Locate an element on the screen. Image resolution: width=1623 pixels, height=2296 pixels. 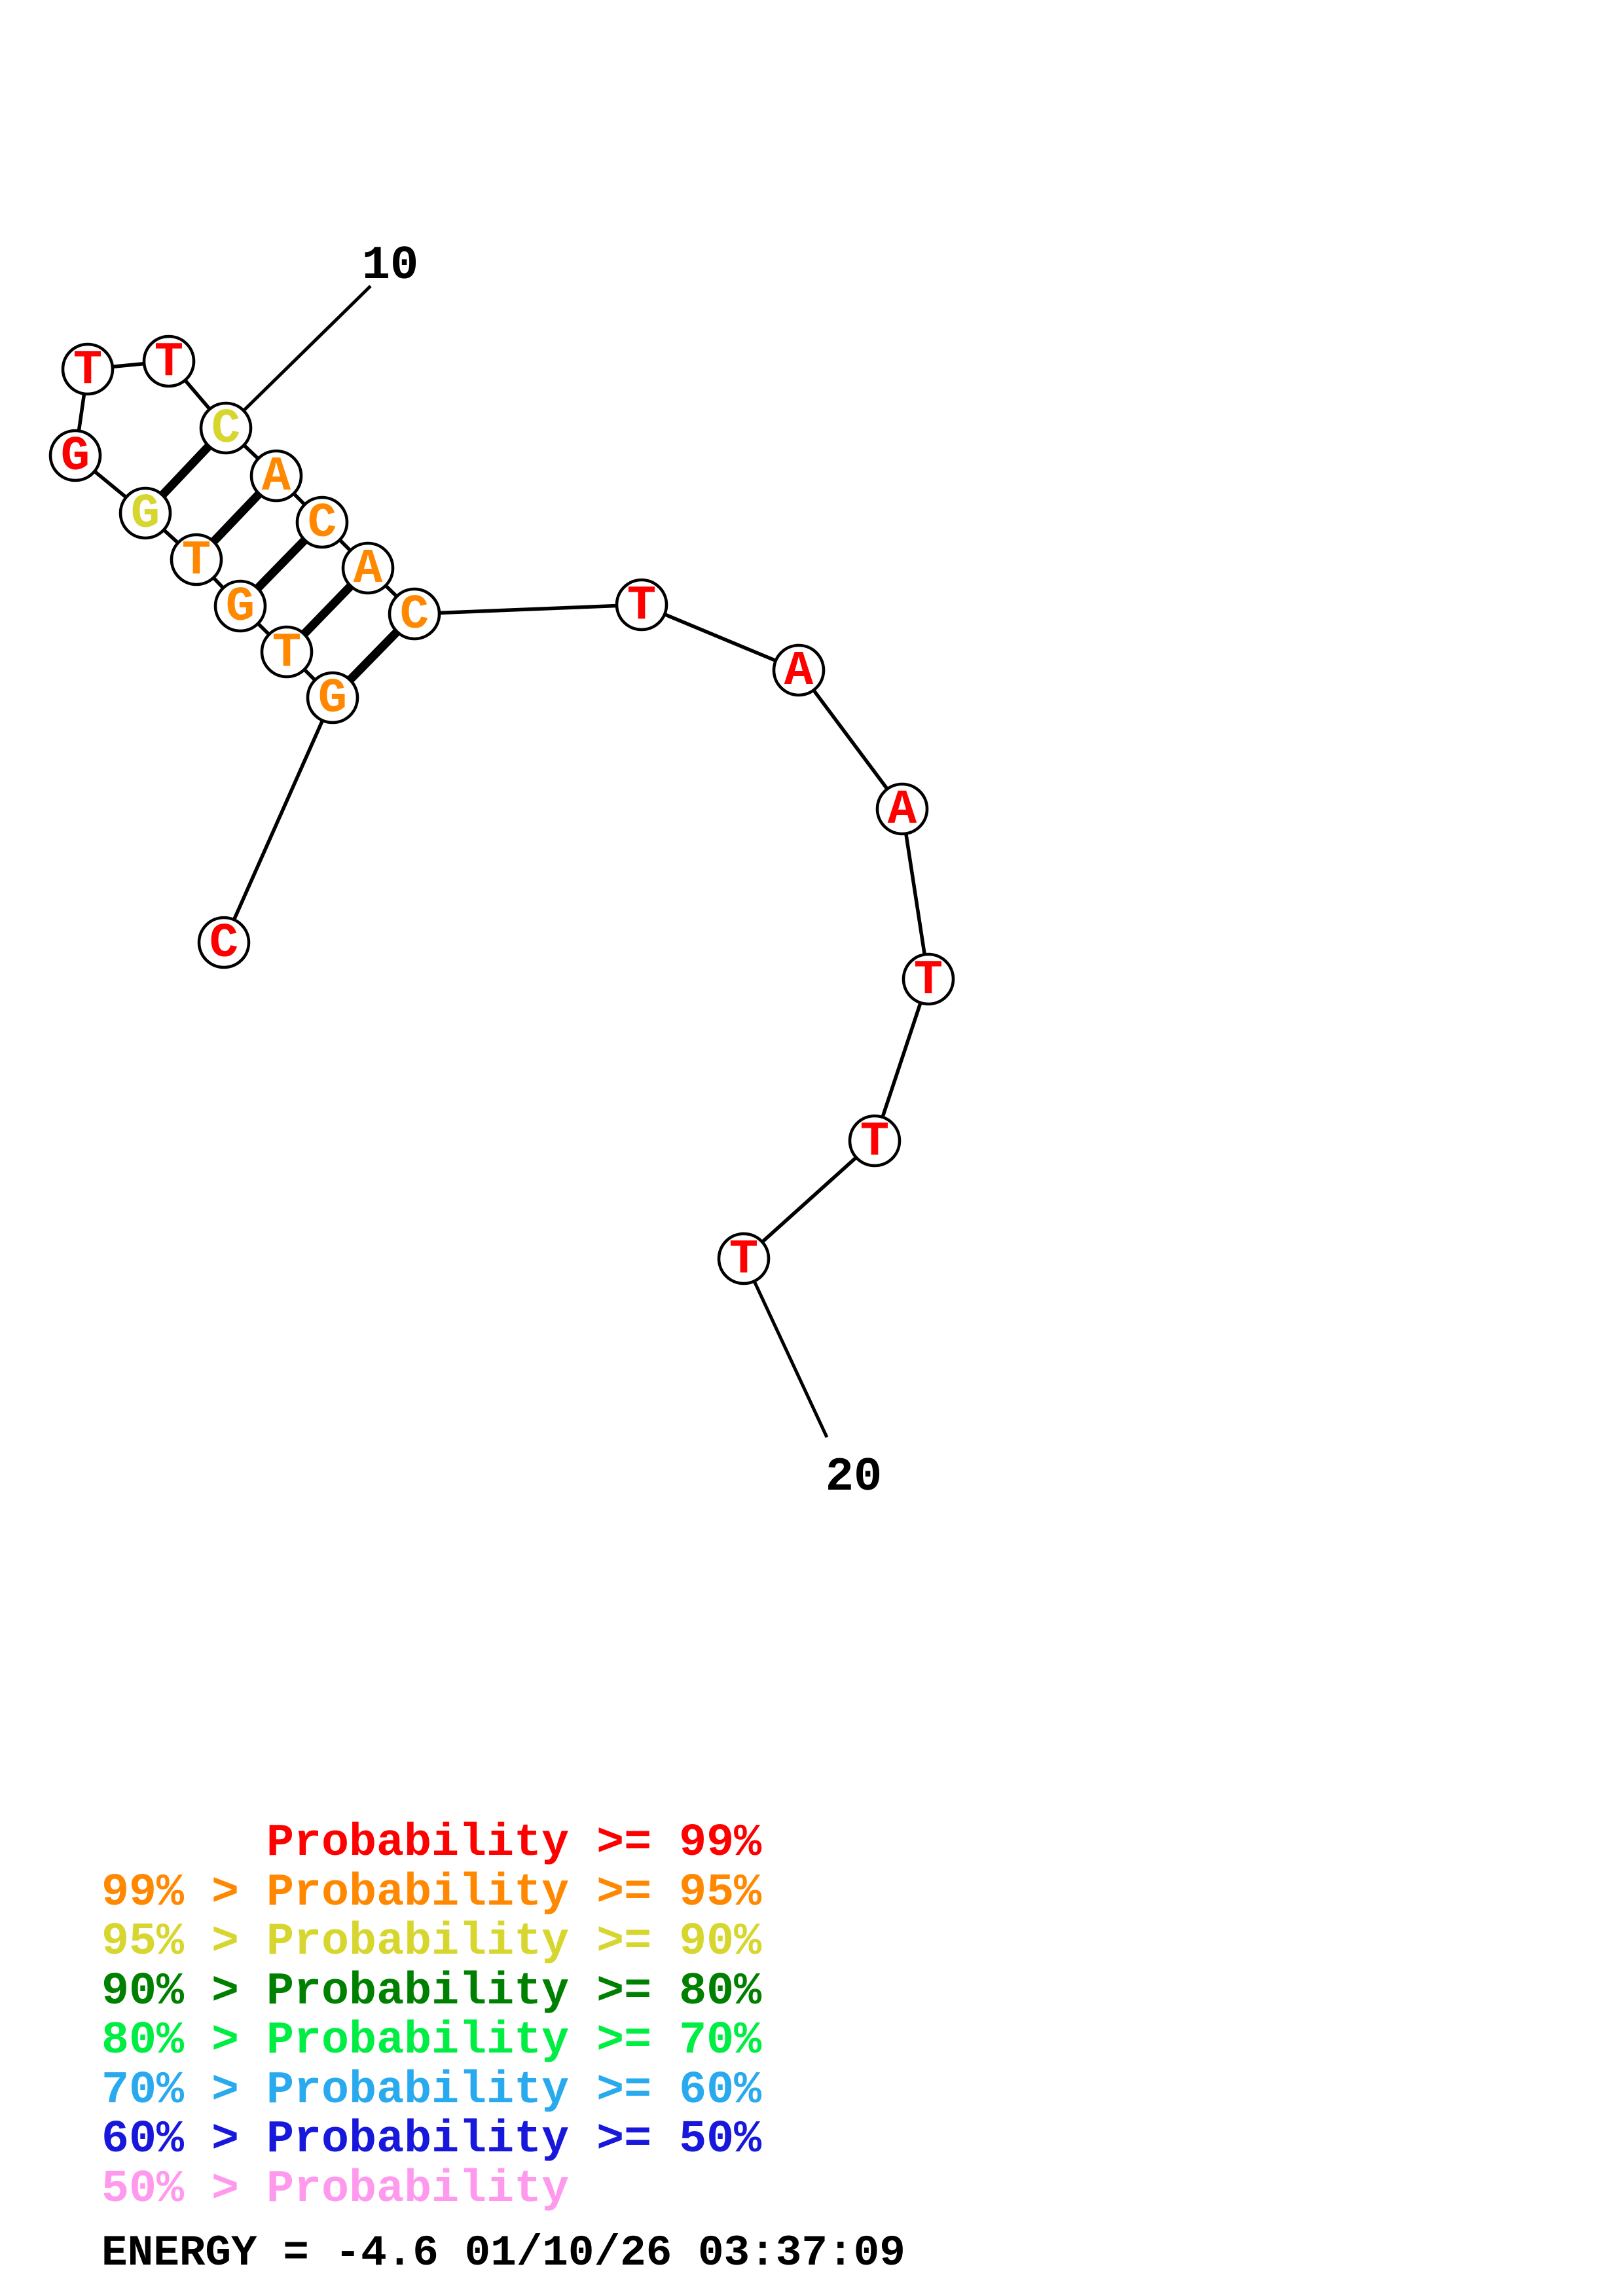
legend-row: 70% > Probability >= 60% is located at coordinates (431, 2091).